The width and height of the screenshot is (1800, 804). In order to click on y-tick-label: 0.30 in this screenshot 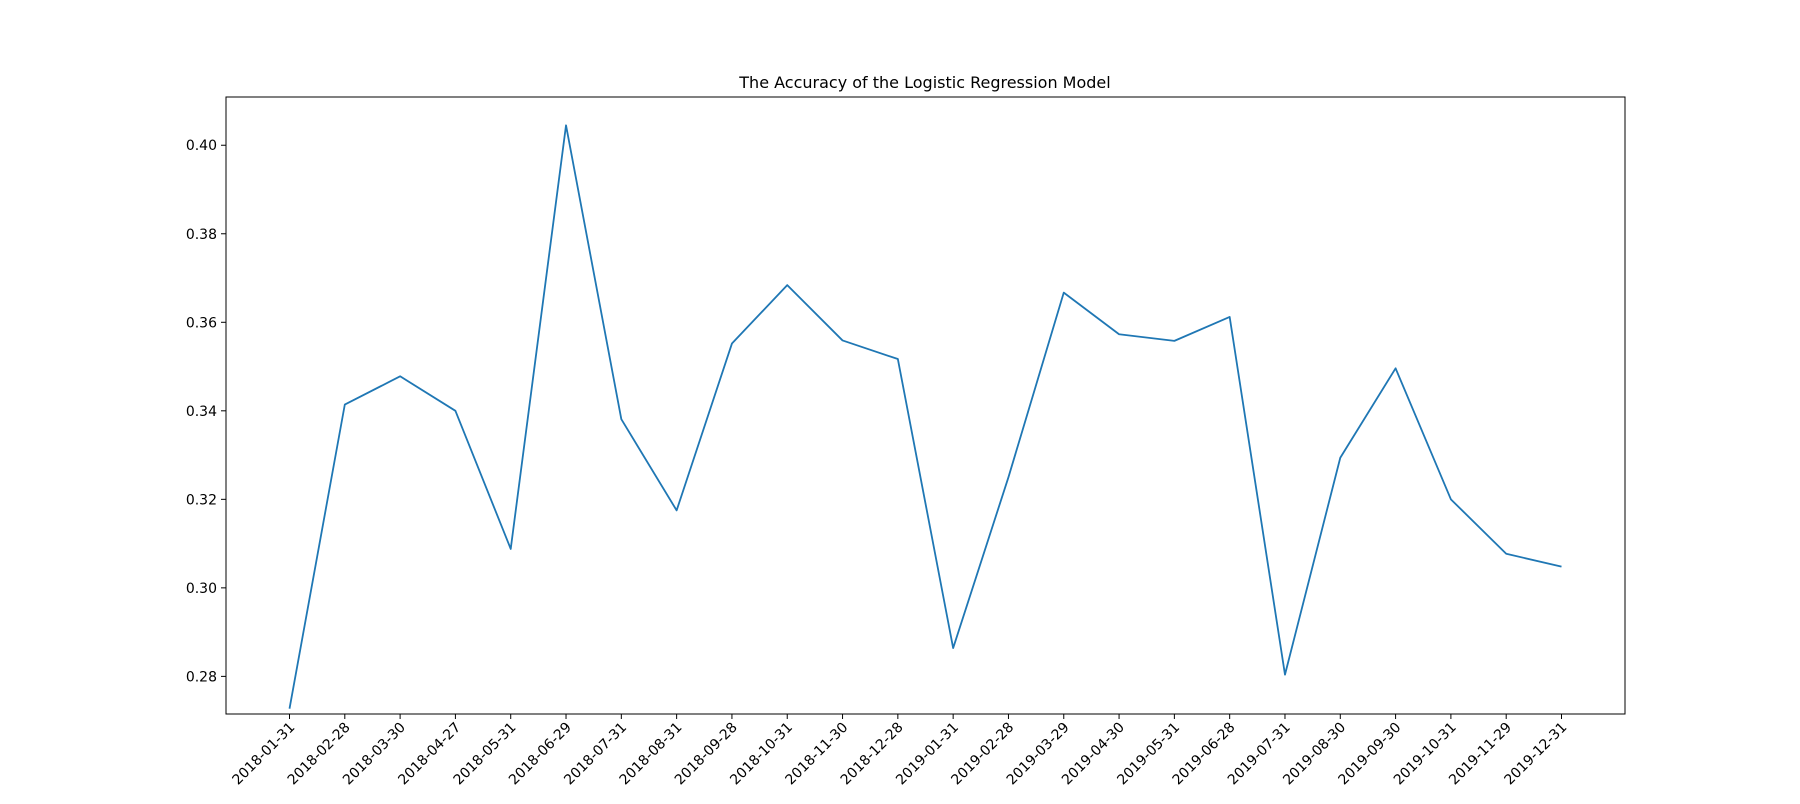, I will do `click(201, 589)`.